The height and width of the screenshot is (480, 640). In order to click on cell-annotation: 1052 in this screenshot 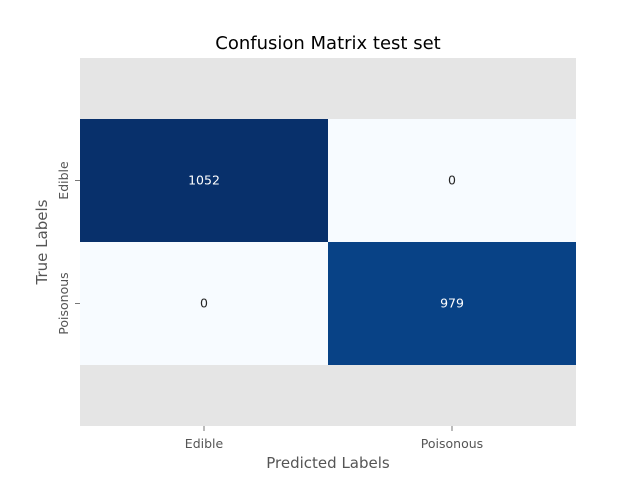, I will do `click(204, 180)`.